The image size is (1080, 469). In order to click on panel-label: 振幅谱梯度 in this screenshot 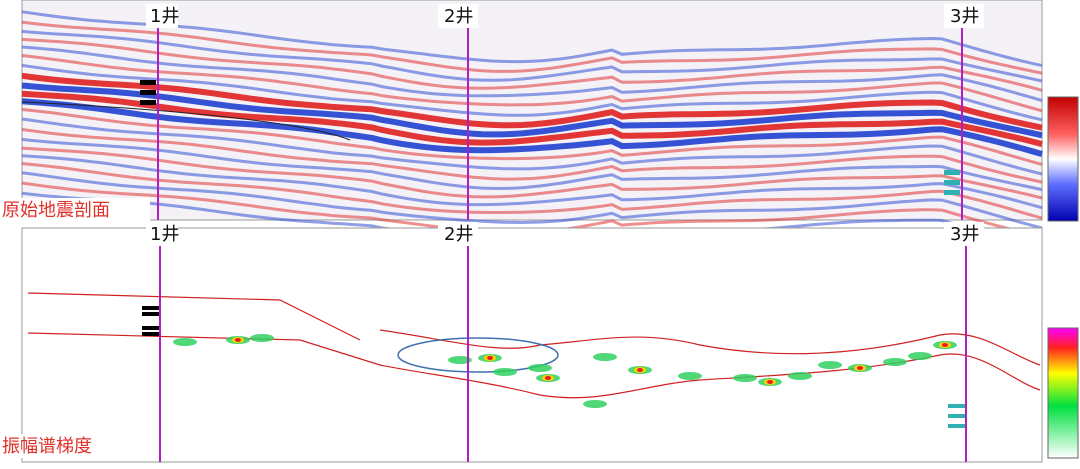, I will do `click(47, 446)`.